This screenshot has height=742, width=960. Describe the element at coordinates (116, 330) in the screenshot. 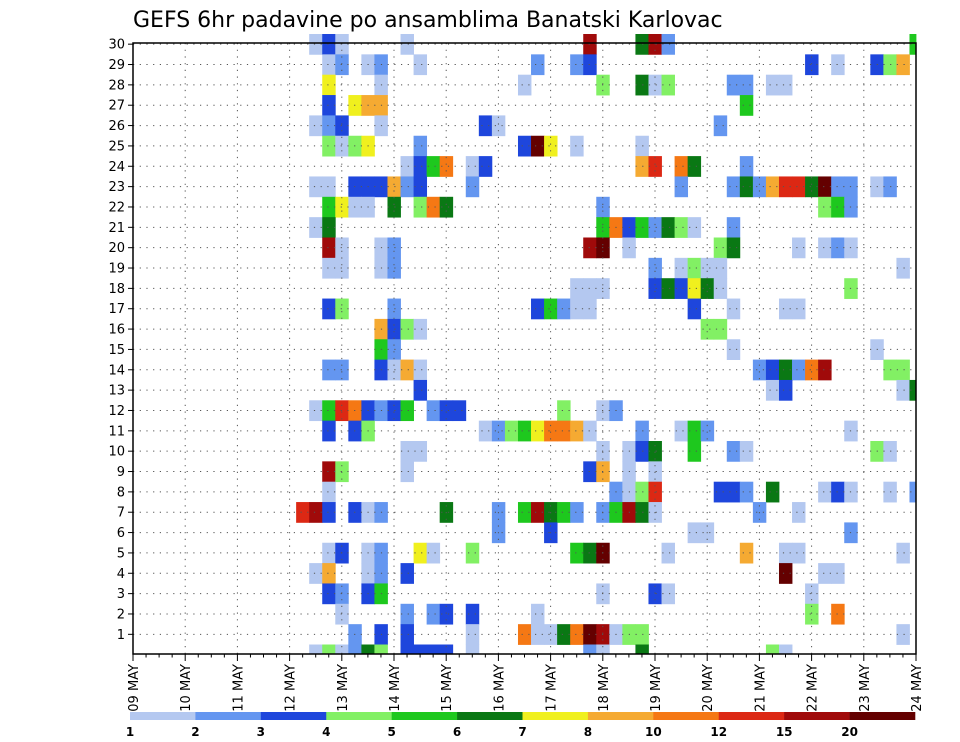

I see `y-tick-label: 16` at that location.